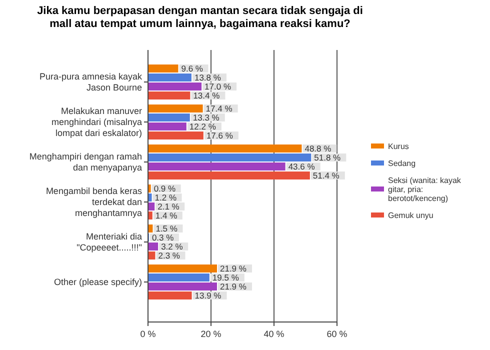 Image resolution: width=490 pixels, height=350 pixels. Describe the element at coordinates (98, 282) in the screenshot. I see `y-tick-label: Other (please specify)` at that location.